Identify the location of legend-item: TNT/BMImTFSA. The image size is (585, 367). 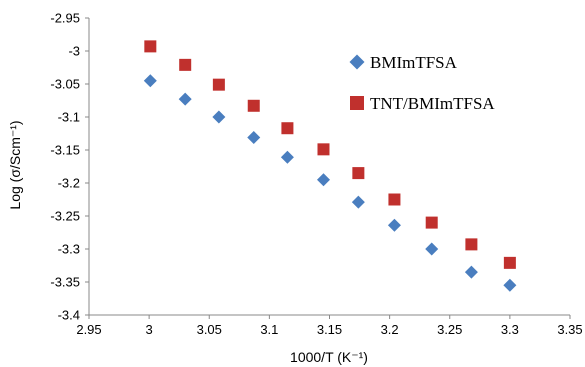
(422, 103).